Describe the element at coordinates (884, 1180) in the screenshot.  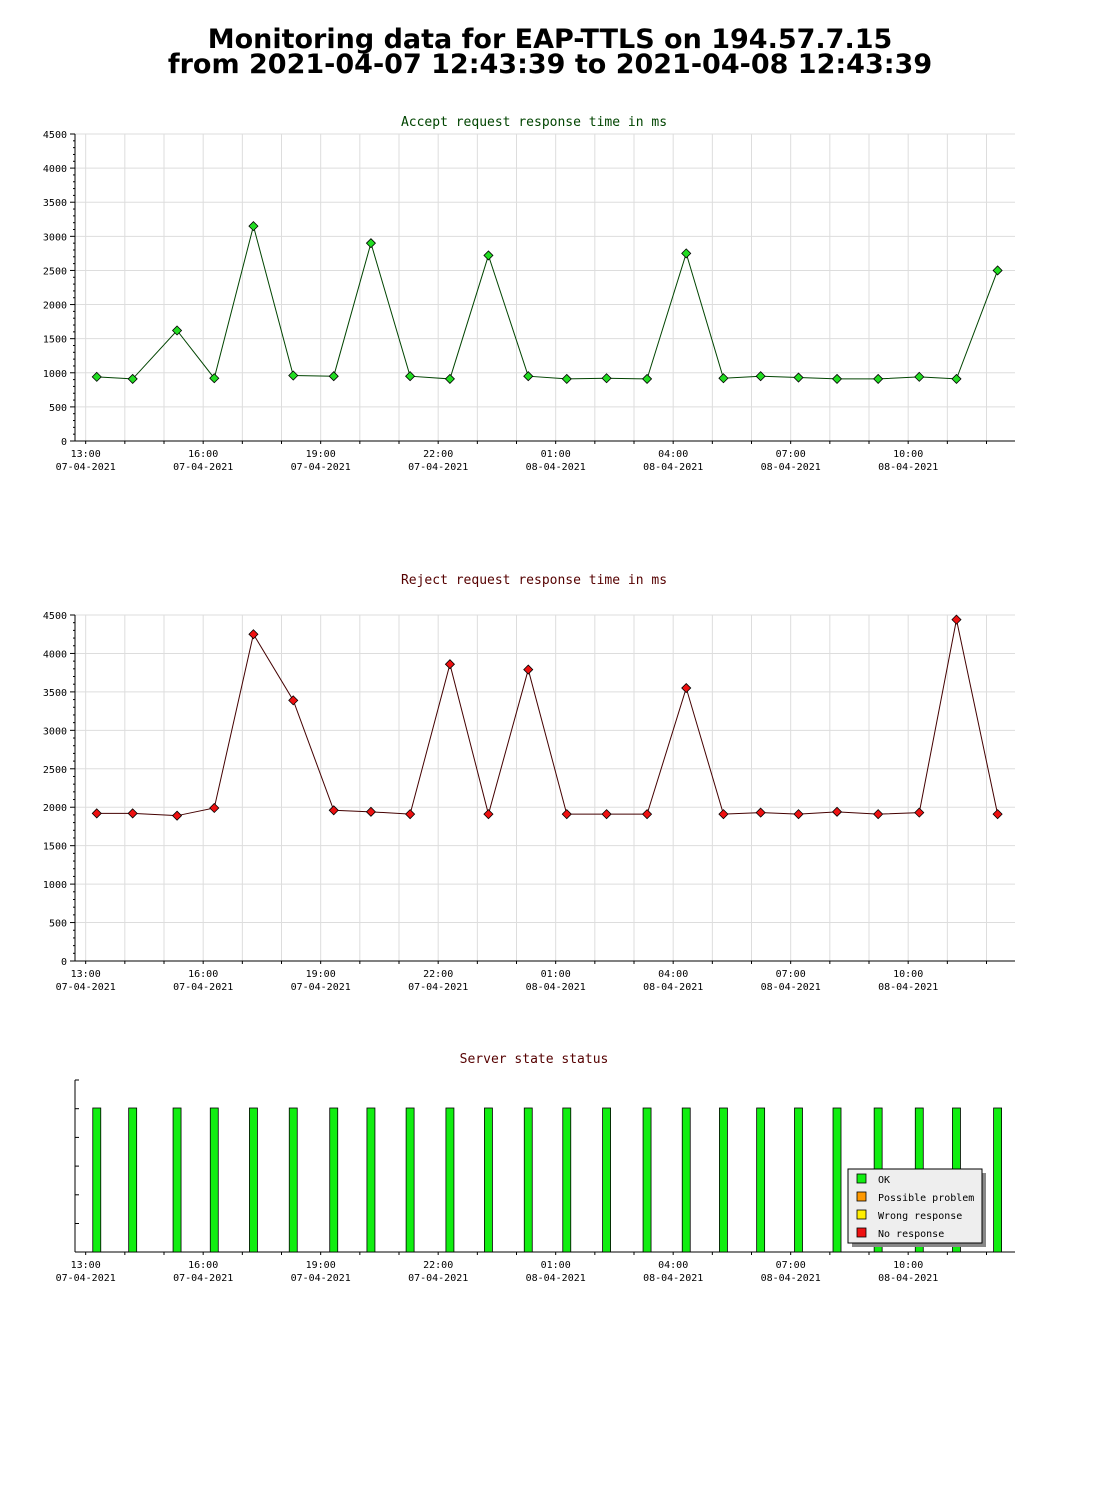
I see `legend-label: OK` at that location.